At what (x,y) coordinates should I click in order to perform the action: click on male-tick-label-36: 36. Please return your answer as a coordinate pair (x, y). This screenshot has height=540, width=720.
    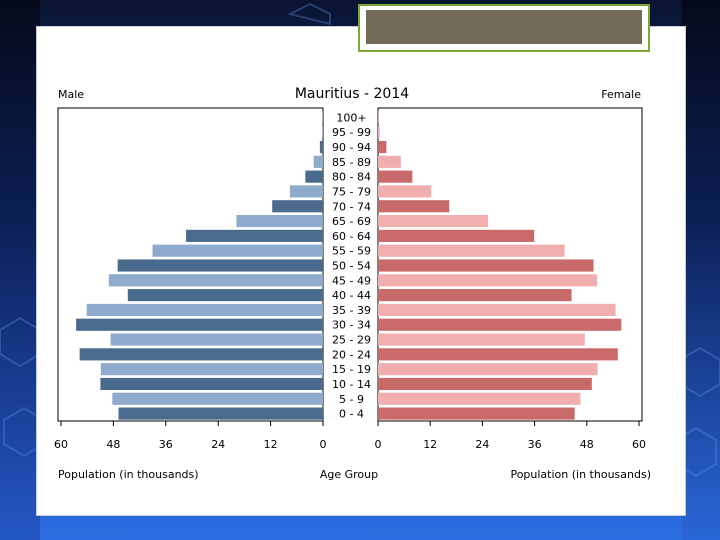
    Looking at the image, I should click on (166, 444).